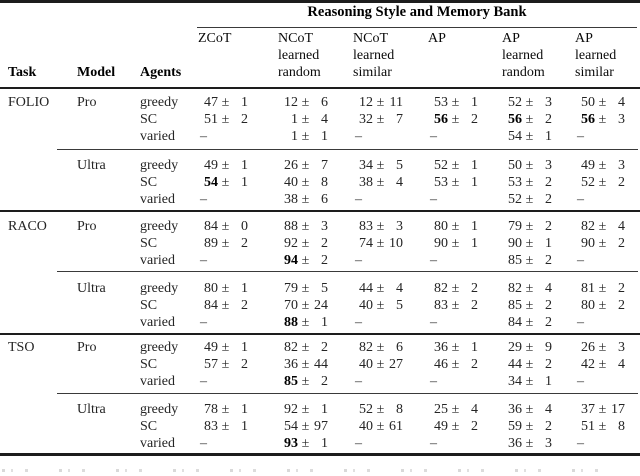 This screenshot has height=476, width=640. Describe the element at coordinates (303, 305) in the screenshot. I see `result-cell: 70 ±24` at that location.